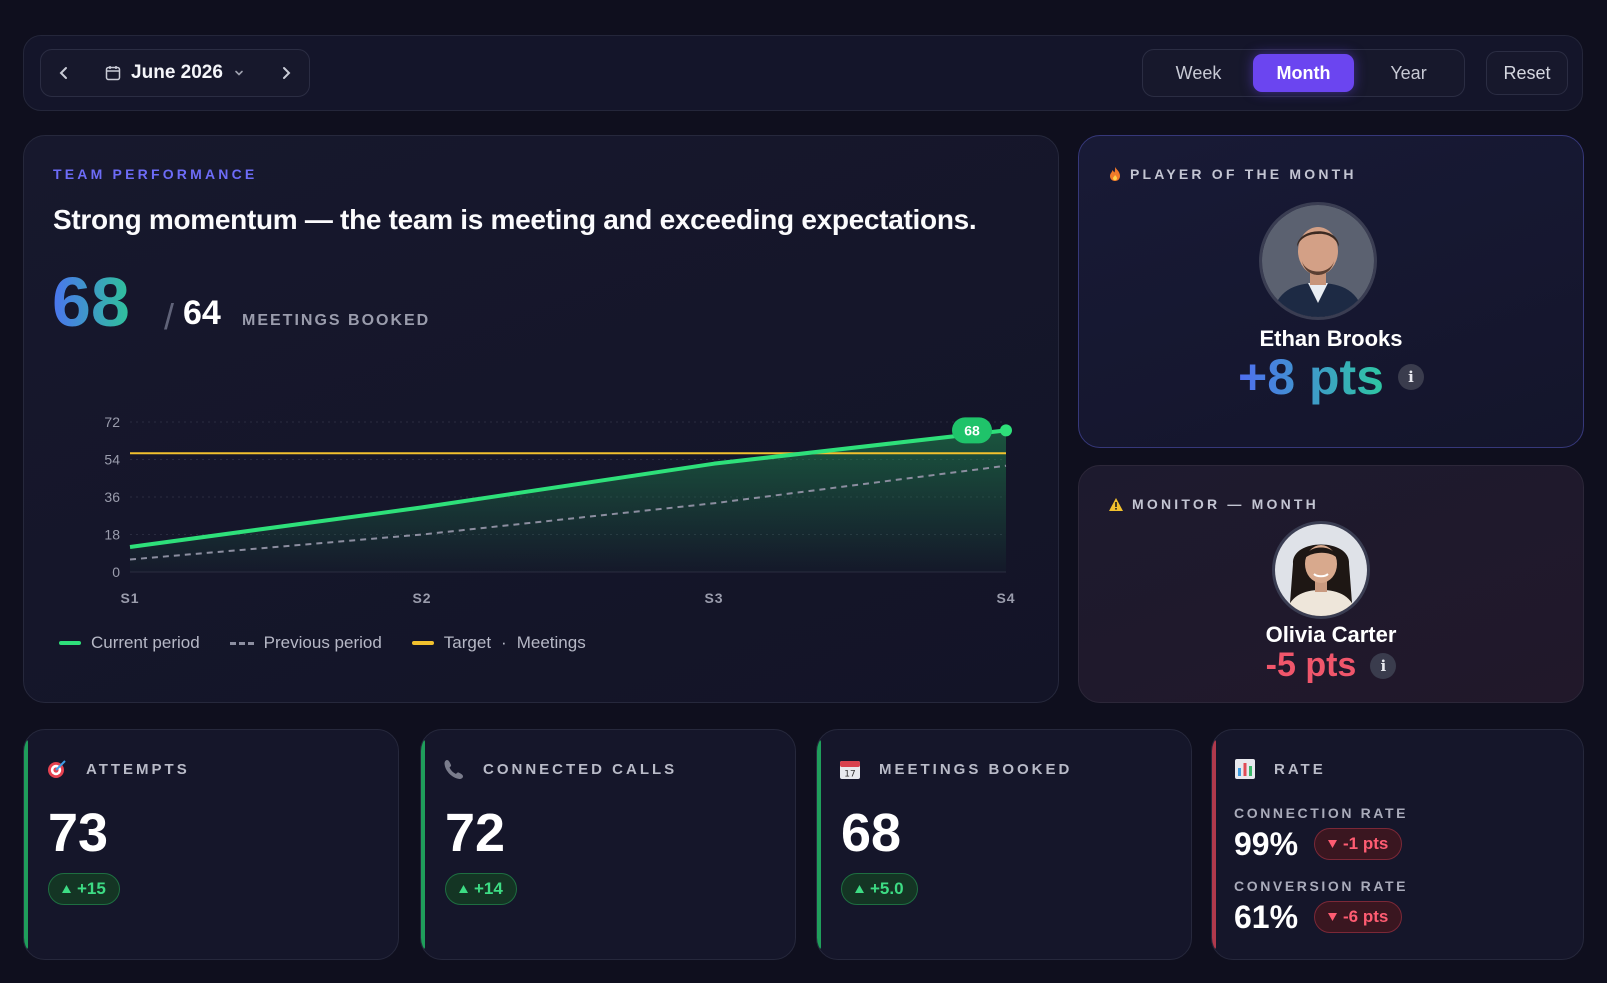  I want to click on y-tick-label: 0, so click(116, 572).